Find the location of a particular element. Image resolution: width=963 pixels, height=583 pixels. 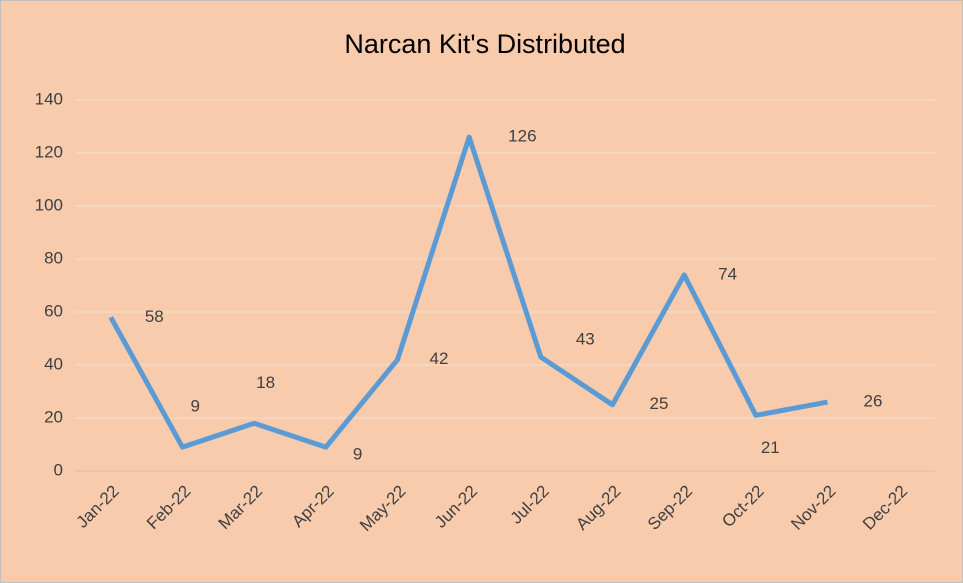

data-label: 42 is located at coordinates (439, 358).